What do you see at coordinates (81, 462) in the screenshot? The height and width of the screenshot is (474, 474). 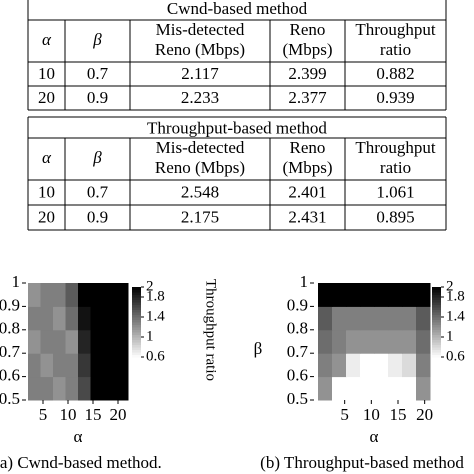 I see `figure-caption: (a) Cwnd-based method.` at bounding box center [81, 462].